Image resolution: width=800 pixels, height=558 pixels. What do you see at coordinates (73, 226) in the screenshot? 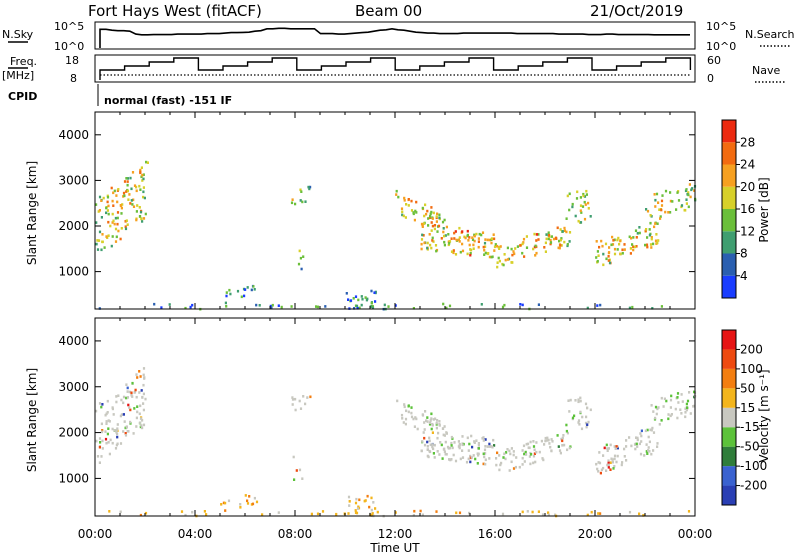
I see `y-tick-label: 2000` at bounding box center [73, 226].